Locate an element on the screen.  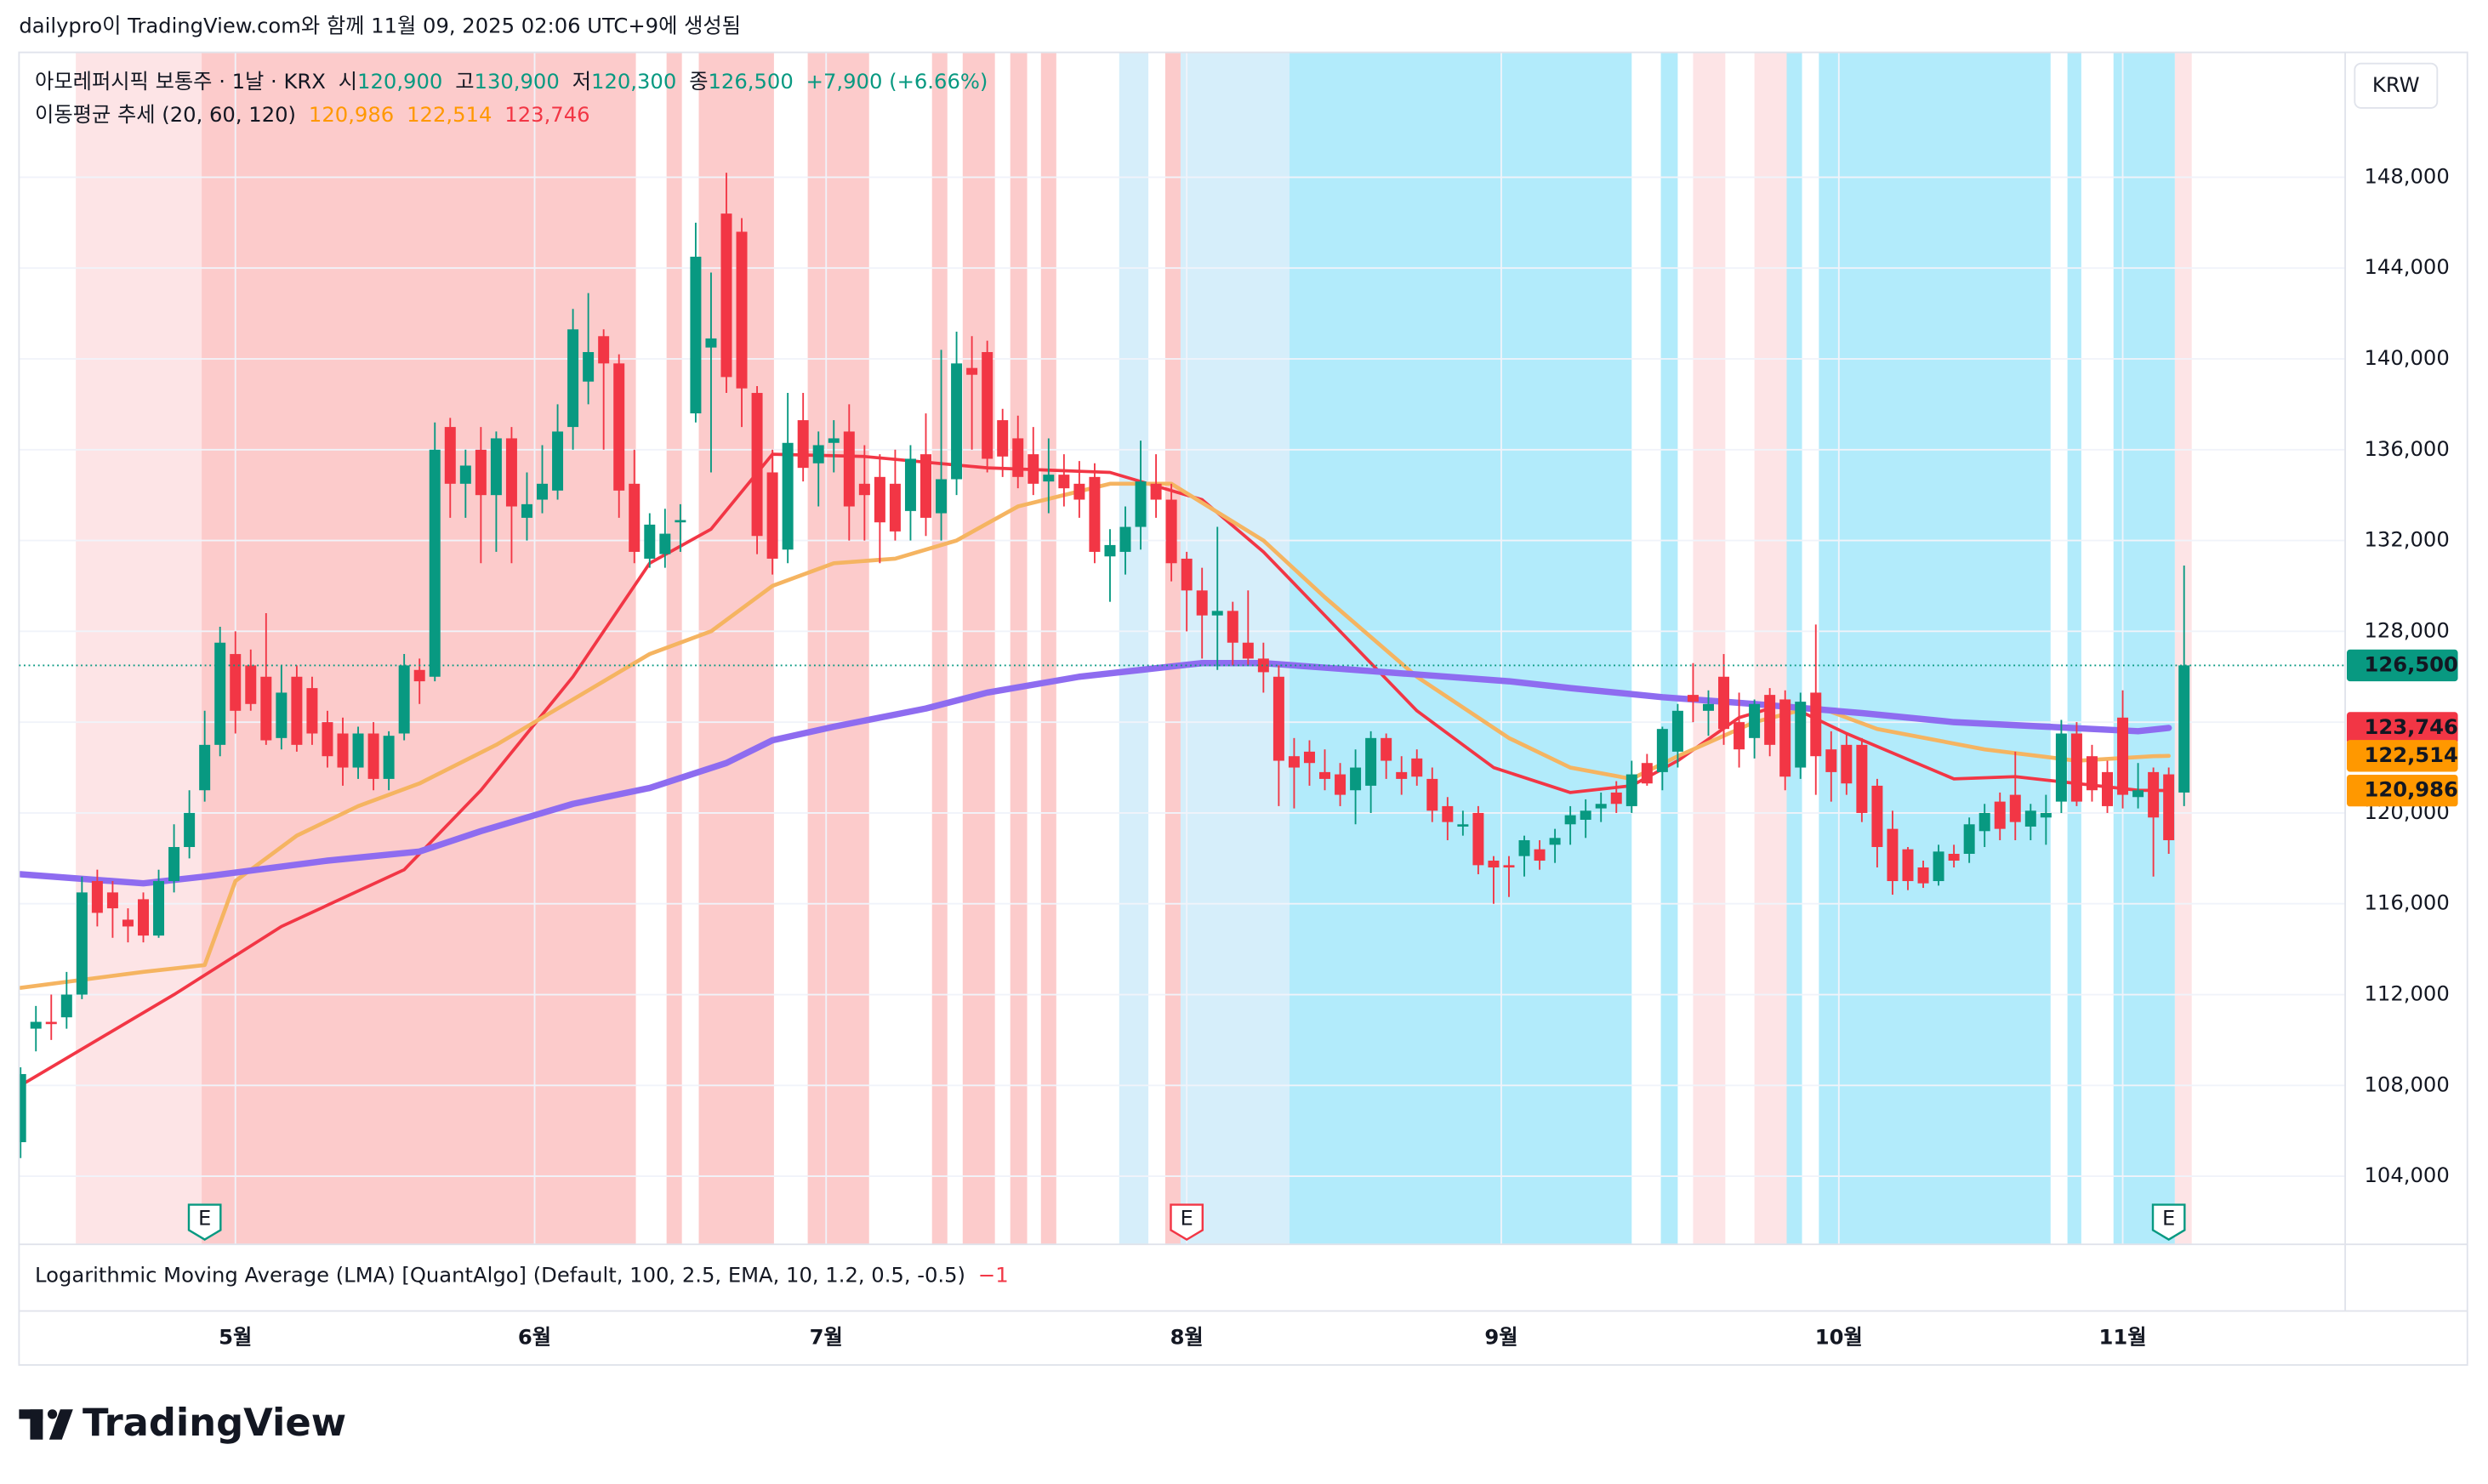
low-label: 저 is located at coordinates (581, 81).